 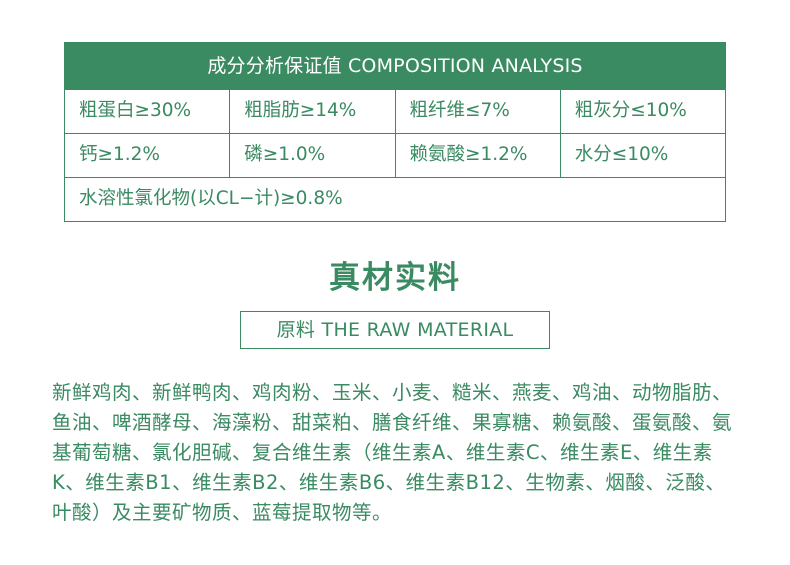 What do you see at coordinates (211, 198) in the screenshot?
I see `table-cell-wide: 水溶性氯化物(以CL−计)≥0.8%` at bounding box center [211, 198].